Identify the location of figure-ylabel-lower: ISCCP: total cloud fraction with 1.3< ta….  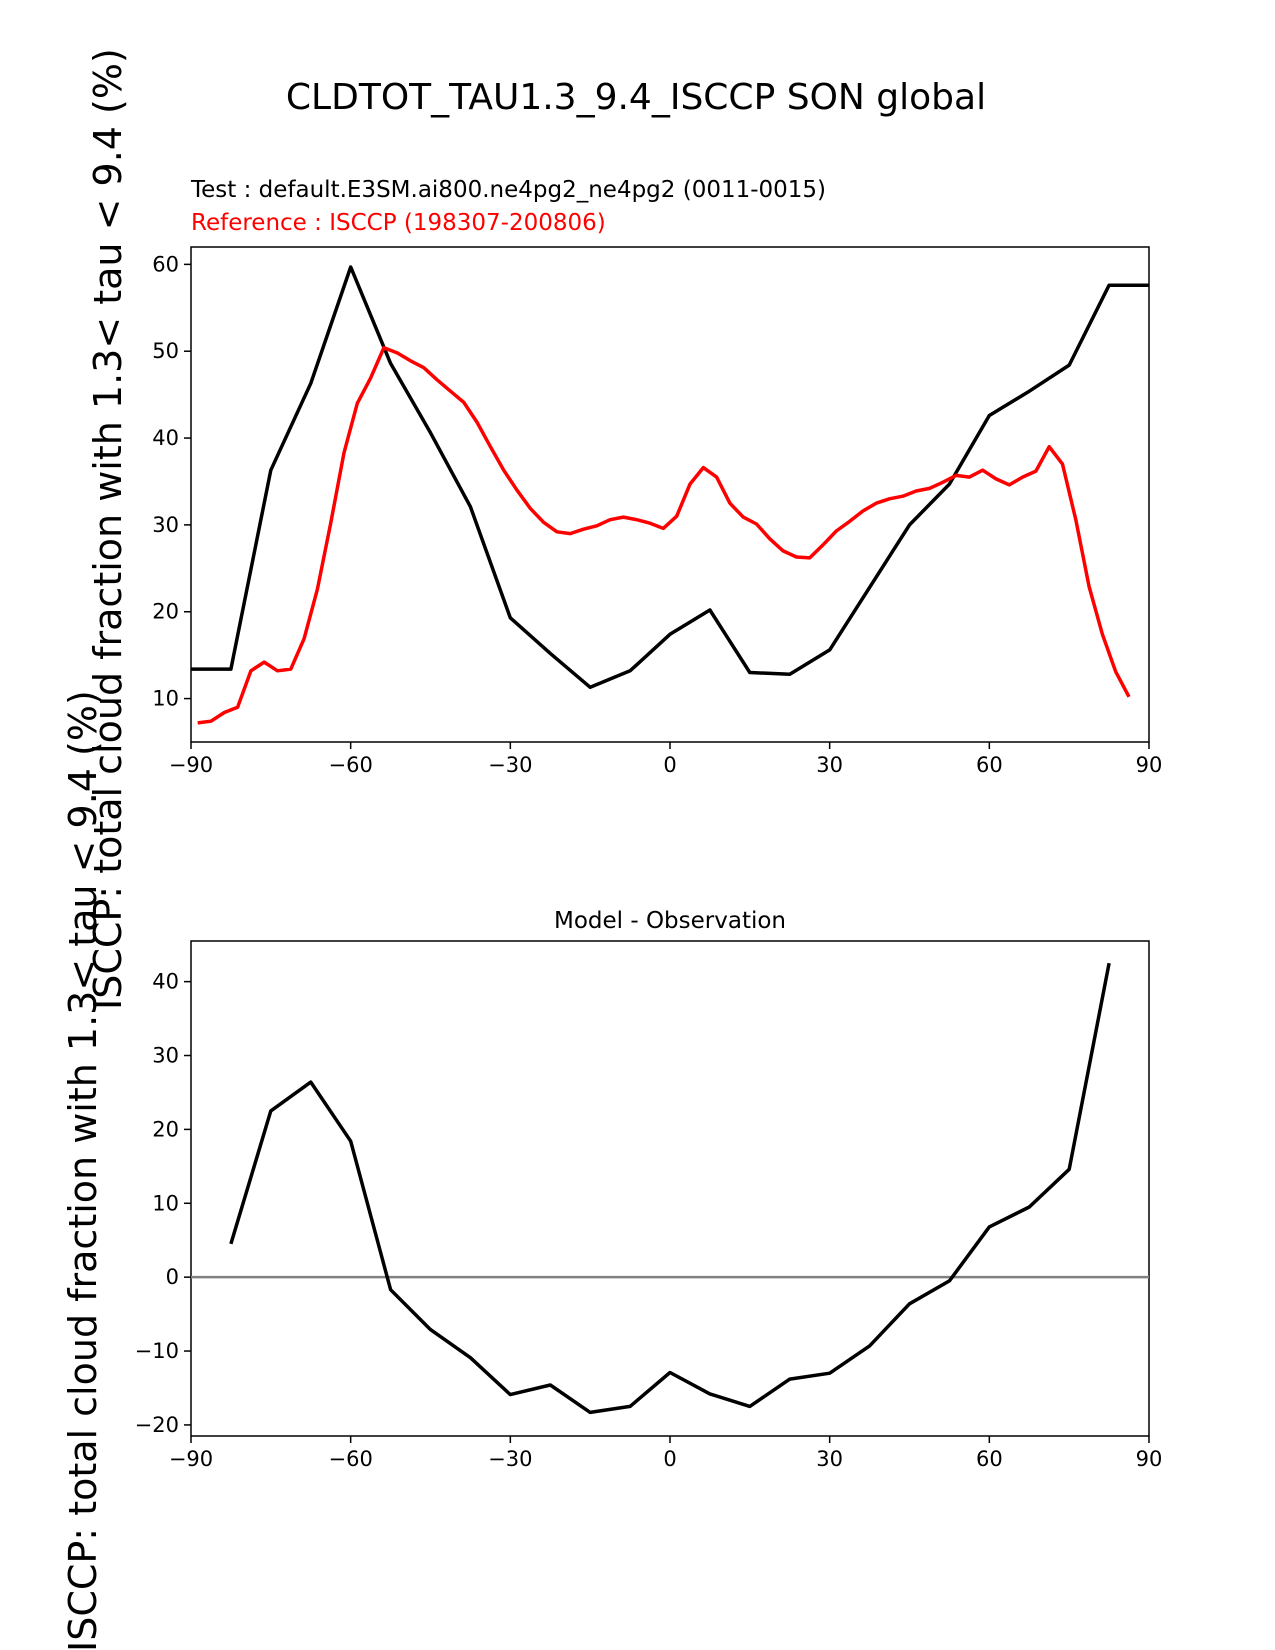
(83, 1170).